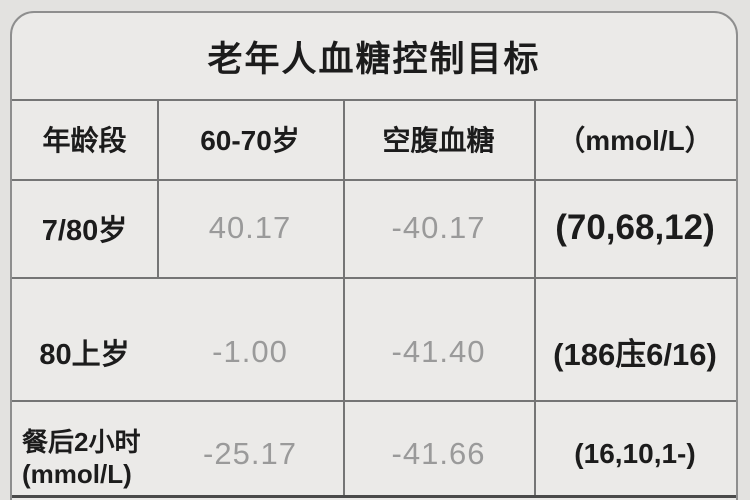 This screenshot has height=500, width=750. I want to click on row3-label-line2: (mmol/L), so click(77, 473).